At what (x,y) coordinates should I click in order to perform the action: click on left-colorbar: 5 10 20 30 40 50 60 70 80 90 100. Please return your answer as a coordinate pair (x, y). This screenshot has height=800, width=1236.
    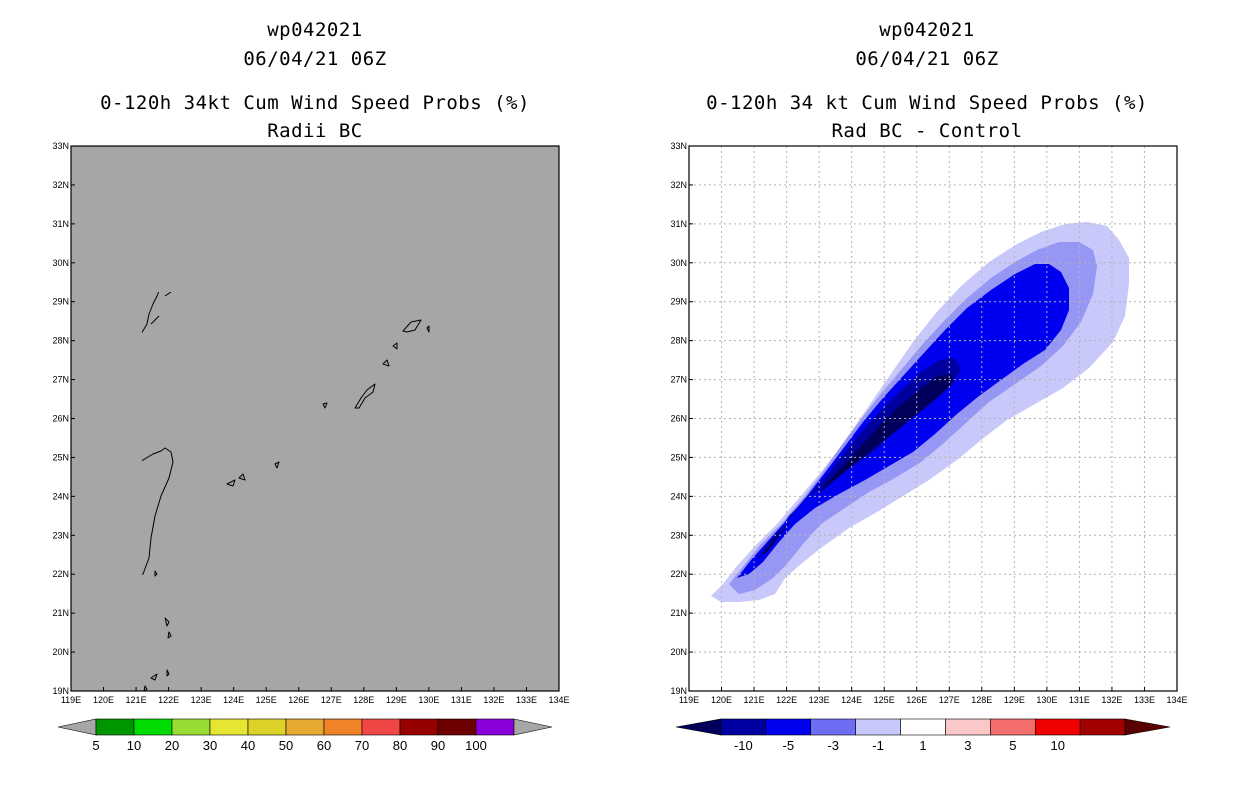
    Looking at the image, I should click on (305, 735).